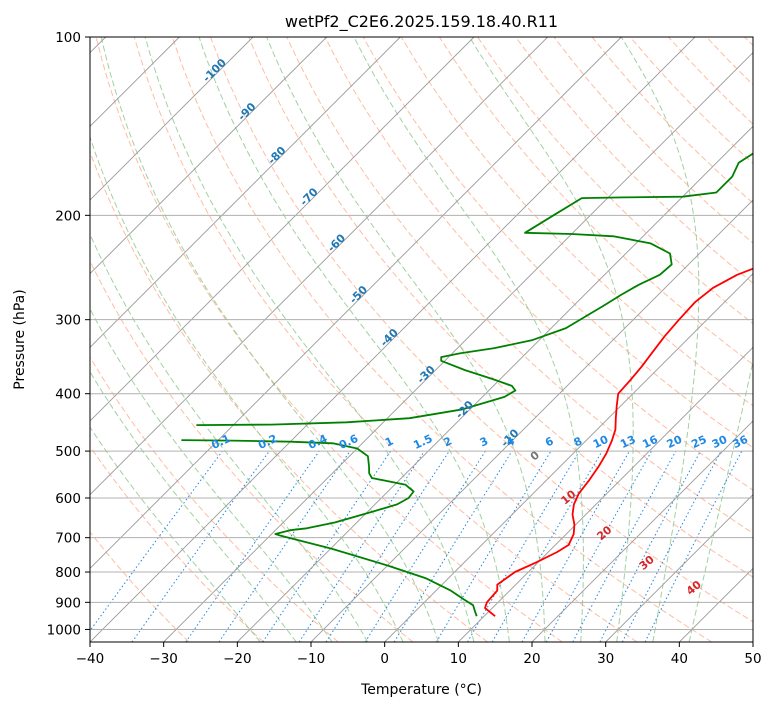  I want to click on chart-title: wetPf2_C2E6.2025.159.18.40.R11, so click(421, 22).